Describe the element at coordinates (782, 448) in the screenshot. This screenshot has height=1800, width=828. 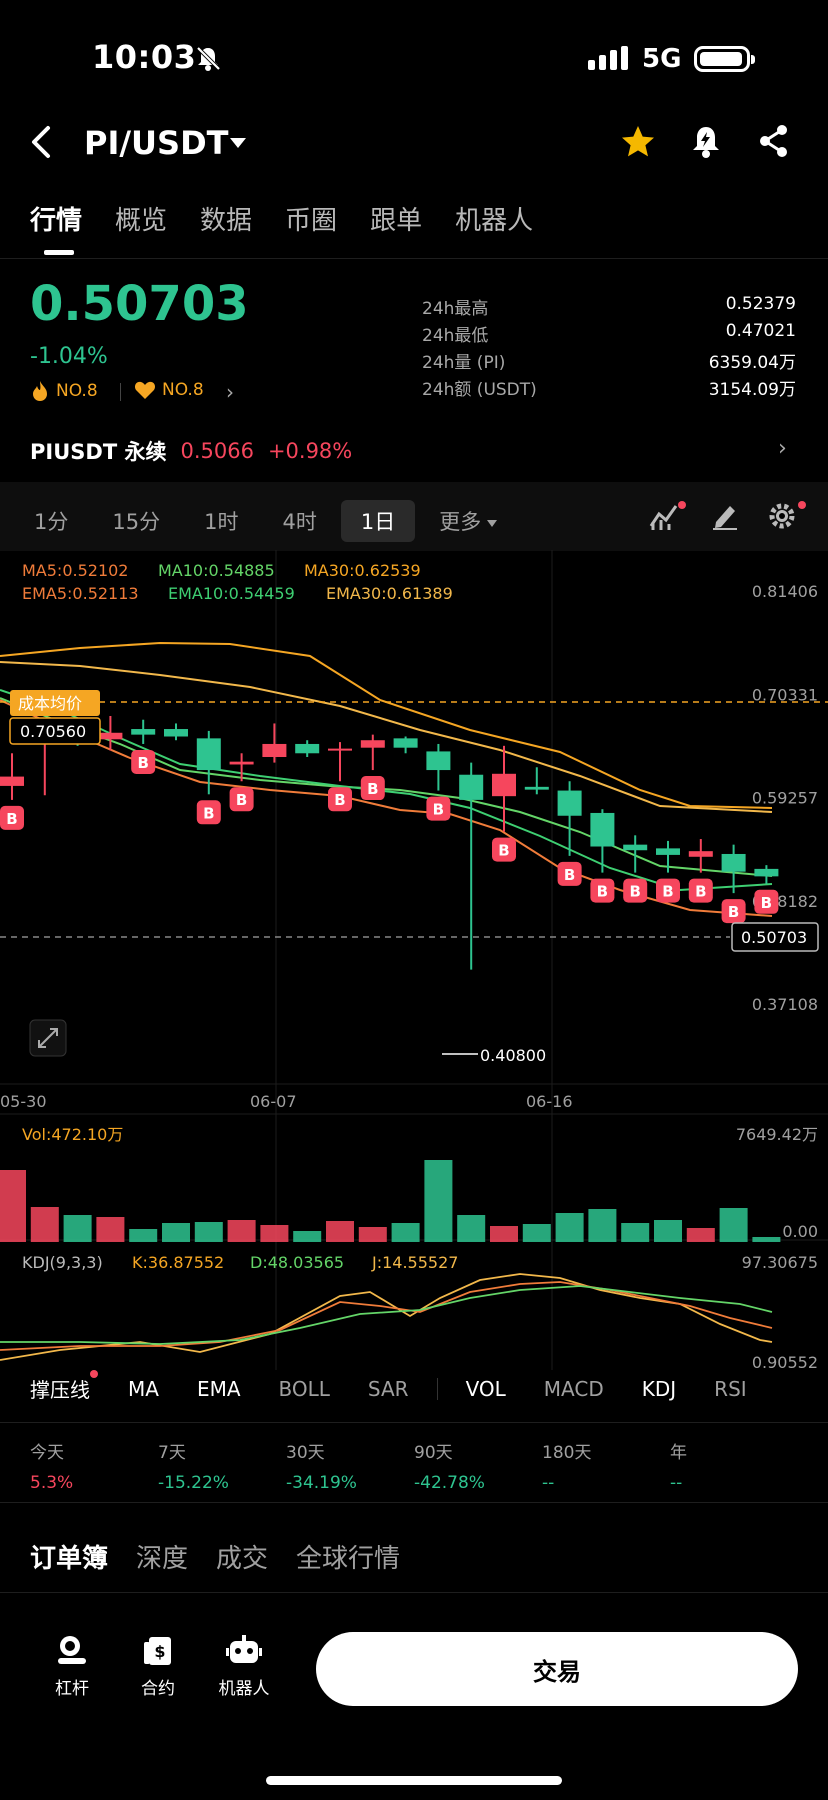
I see `perp-chevron-icon: ›` at that location.